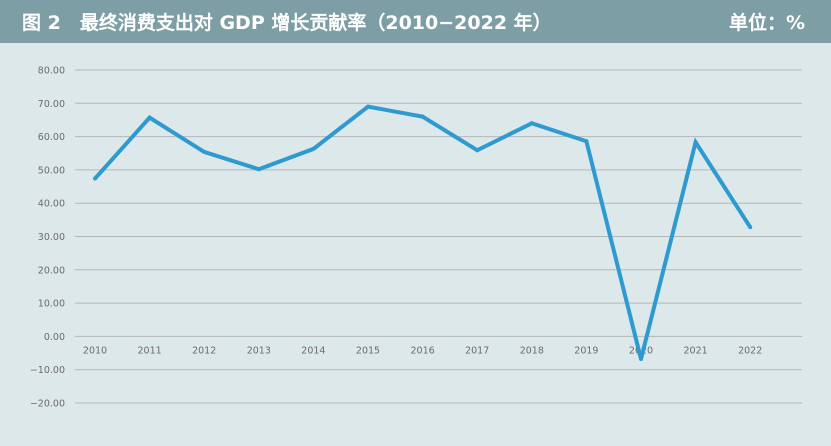 The width and height of the screenshot is (831, 446). Describe the element at coordinates (368, 350) in the screenshot. I see `x-tick-label: 2015` at that location.